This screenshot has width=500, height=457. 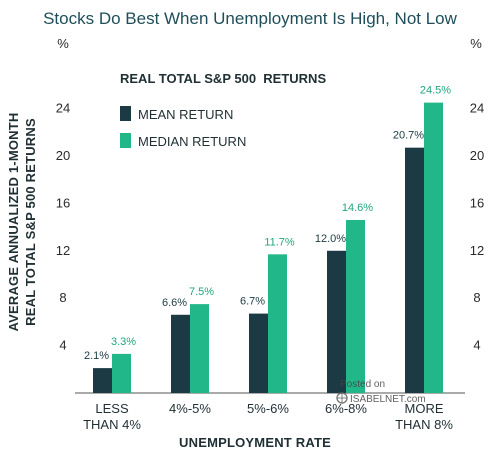 I want to click on data-label-mean-2: 6.7%, so click(x=252, y=302).